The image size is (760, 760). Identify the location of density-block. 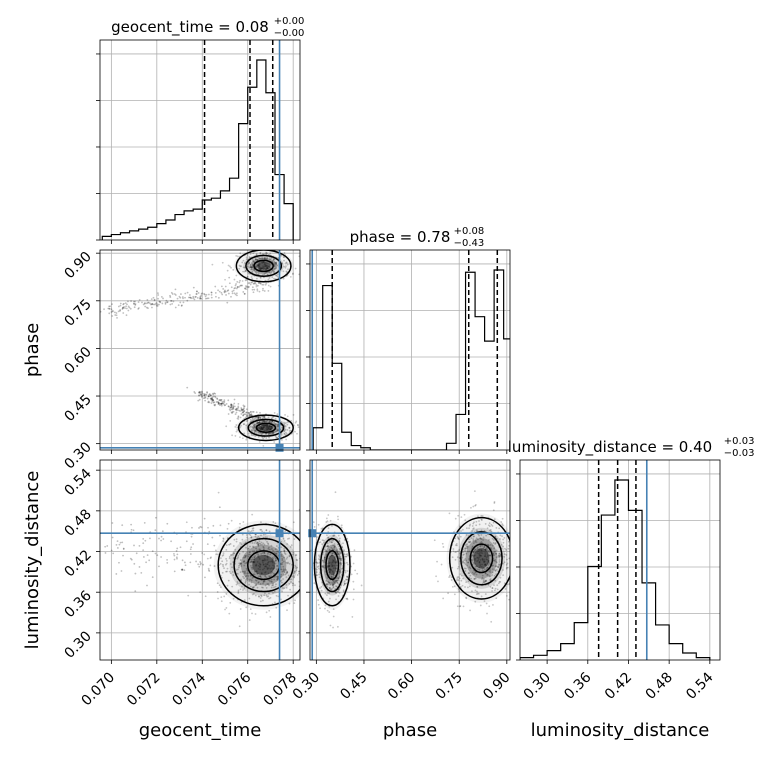
(332, 565).